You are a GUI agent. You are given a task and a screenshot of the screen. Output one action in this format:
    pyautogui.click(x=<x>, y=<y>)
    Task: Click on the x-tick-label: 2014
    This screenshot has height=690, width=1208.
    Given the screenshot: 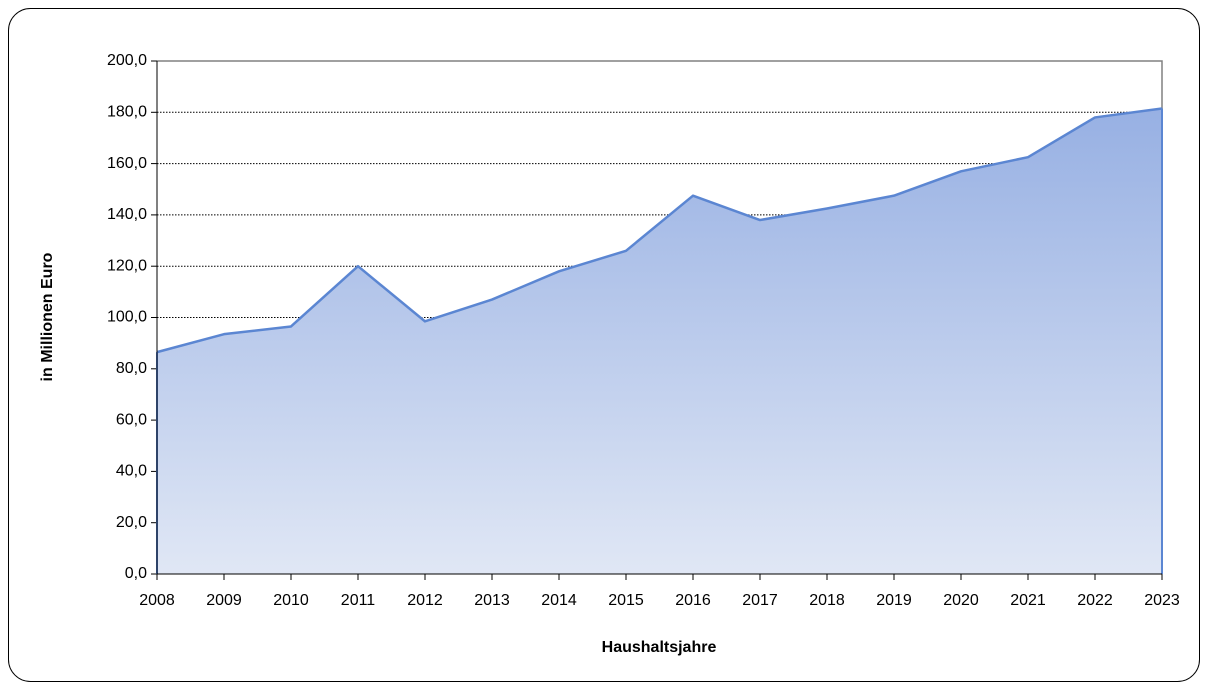 What is the action you would take?
    pyautogui.click(x=559, y=600)
    